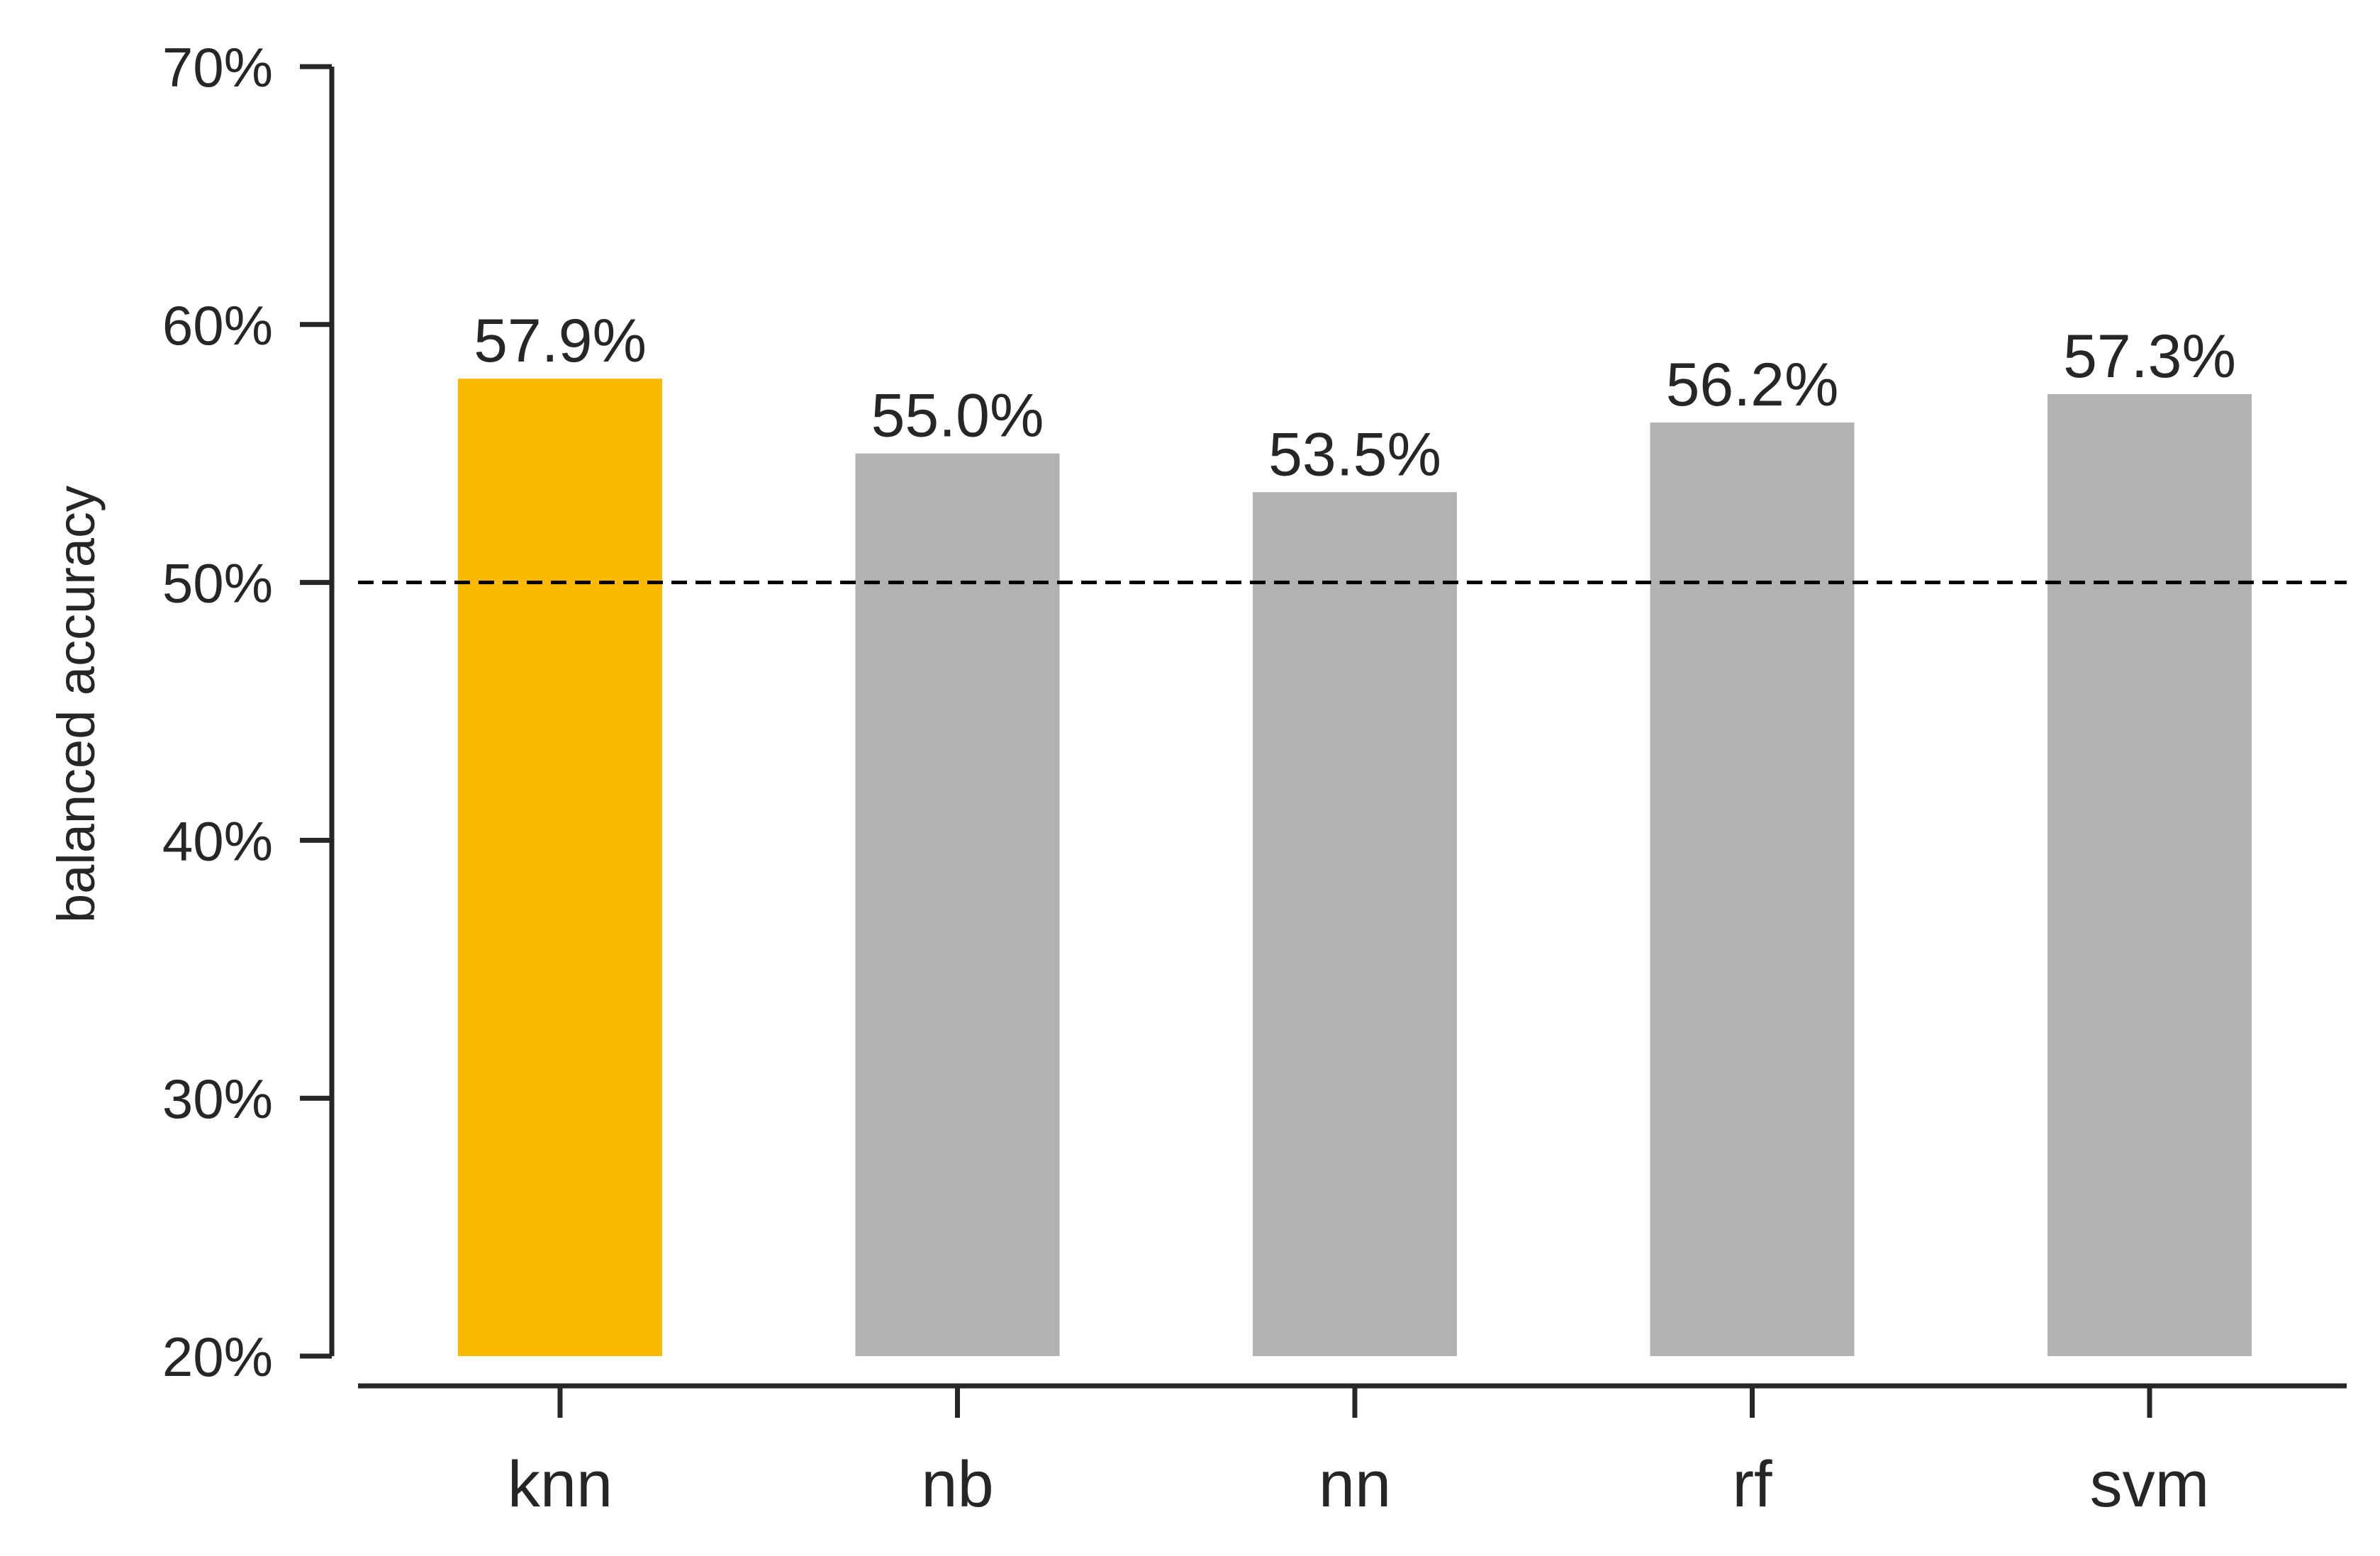 The width and height of the screenshot is (2380, 1556). Describe the element at coordinates (217, 325) in the screenshot. I see `y-tick-label-60: 60%` at that location.